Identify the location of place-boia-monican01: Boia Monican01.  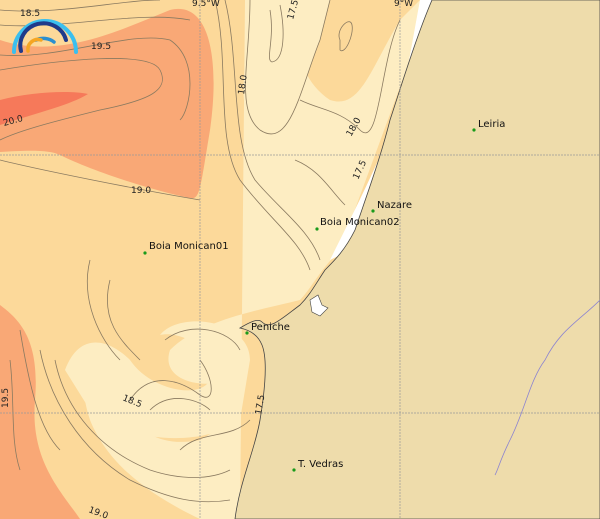
(186, 248).